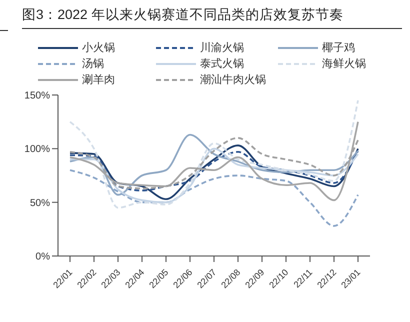  I want to click on legend-label: 海鲜火锅, so click(344, 64).